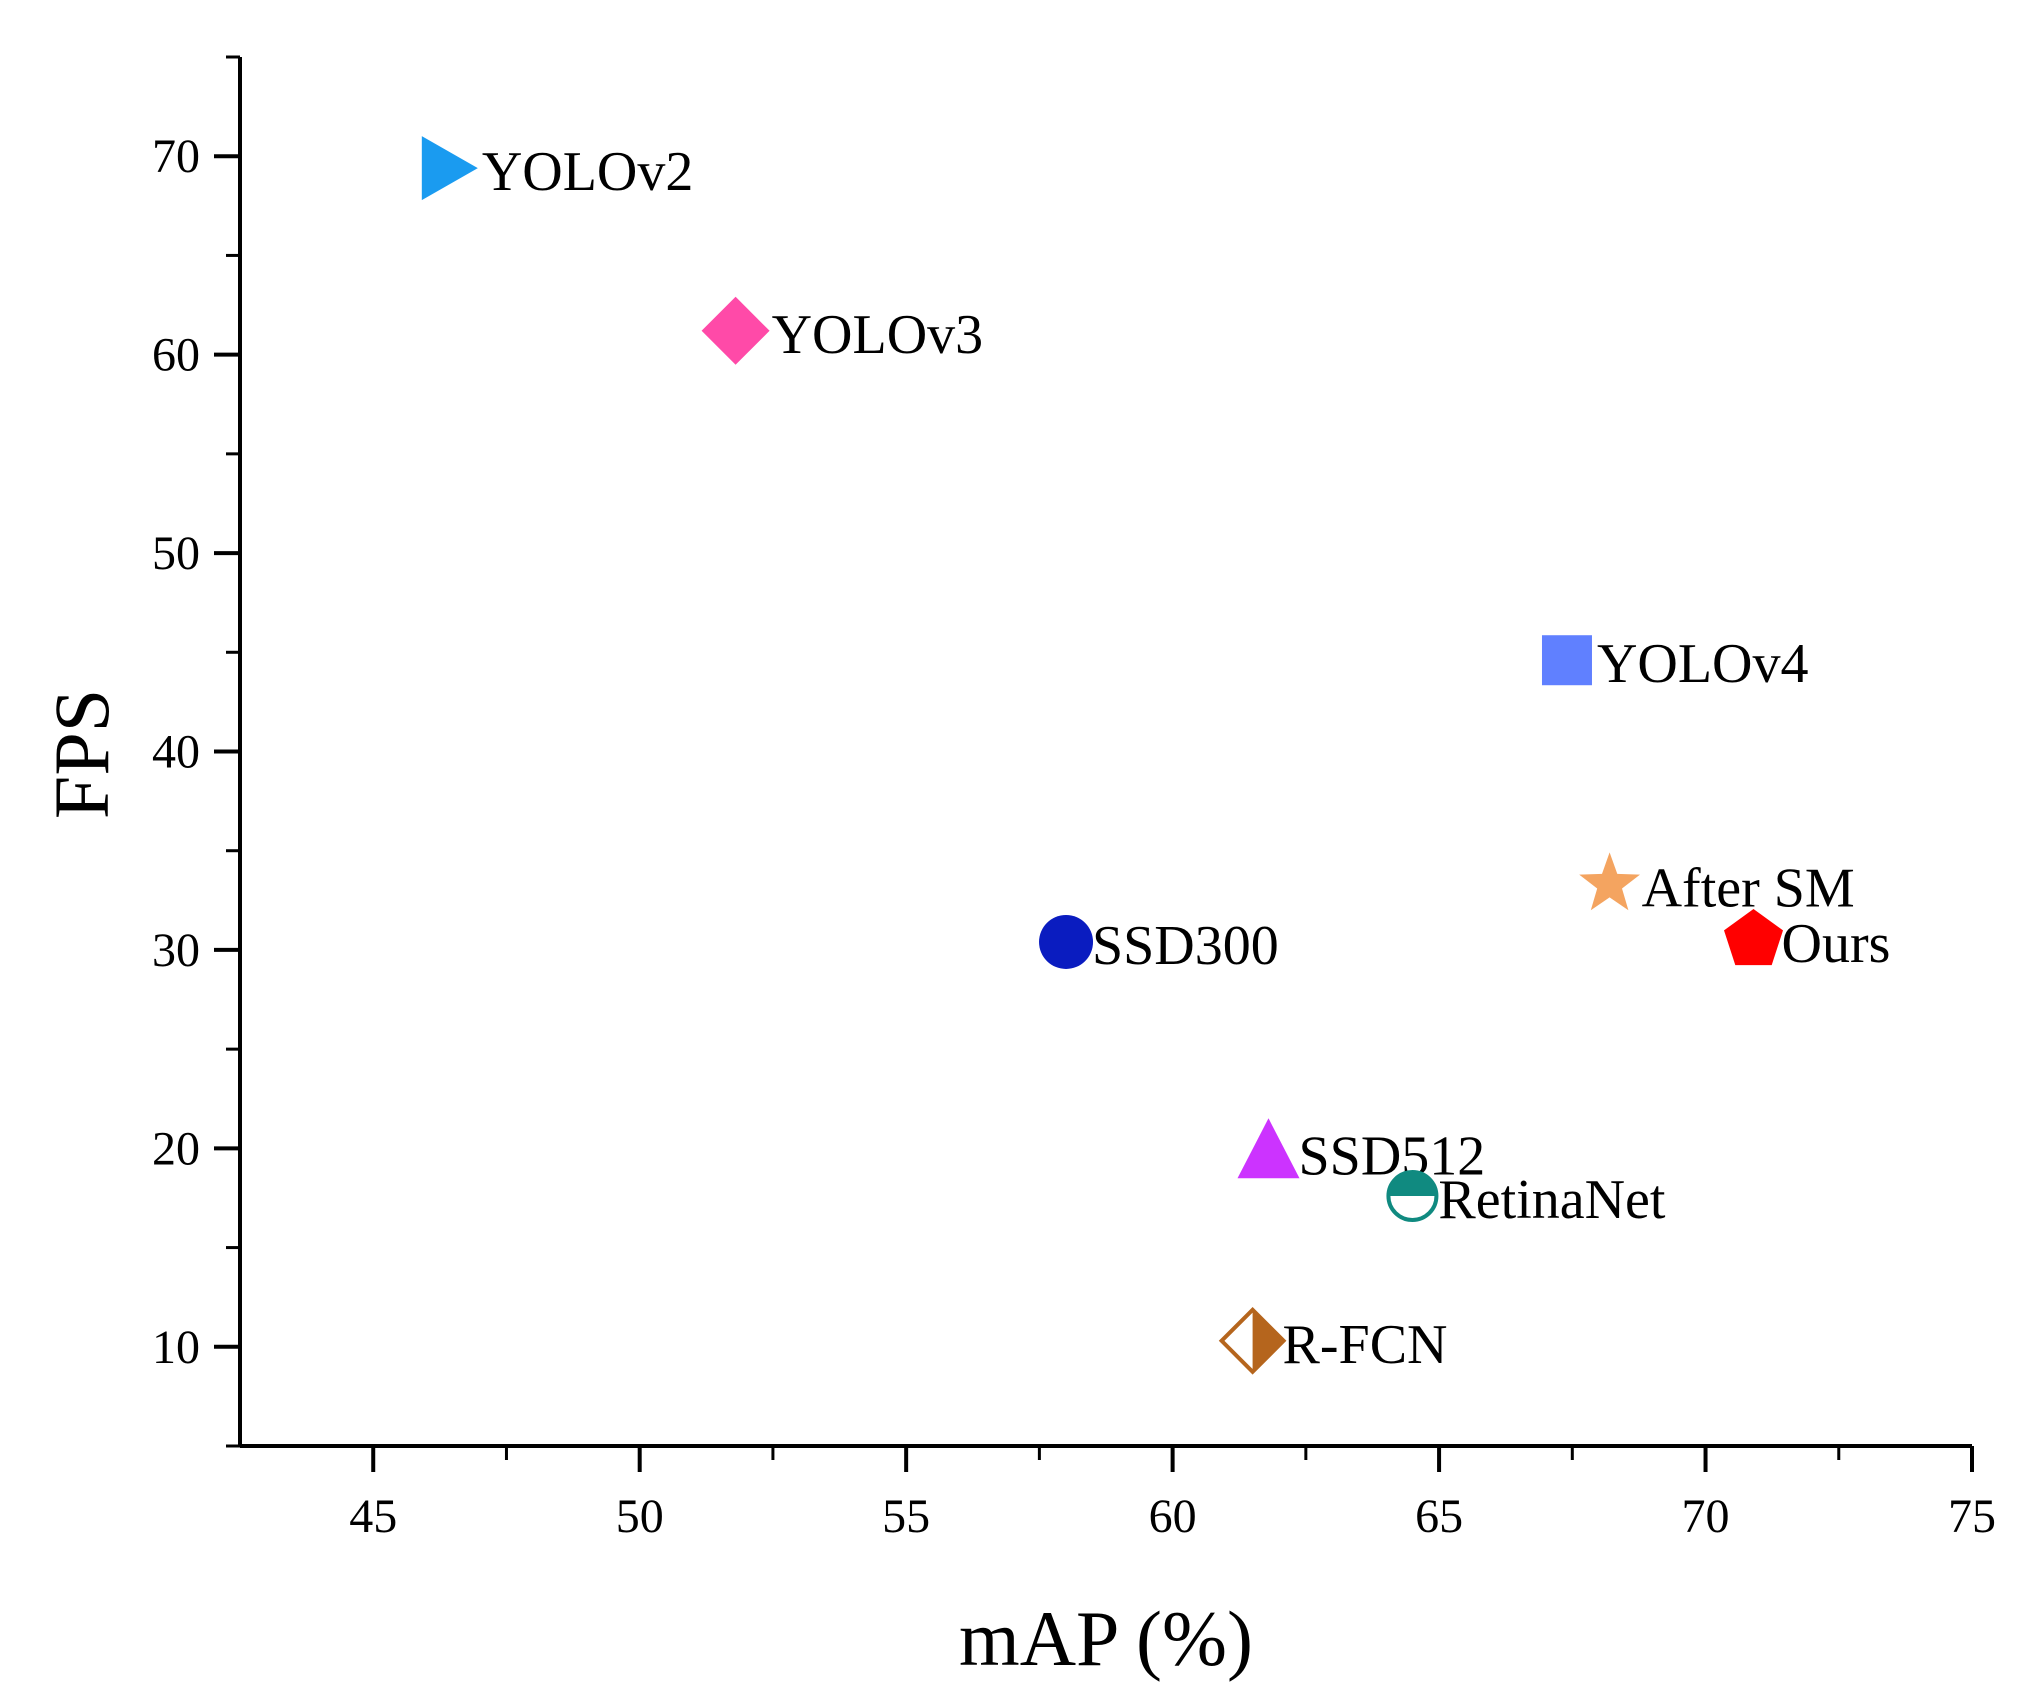 Image resolution: width=2018 pixels, height=1706 pixels. Describe the element at coordinates (176, 950) in the screenshot. I see `y-tick-label: 30` at that location.